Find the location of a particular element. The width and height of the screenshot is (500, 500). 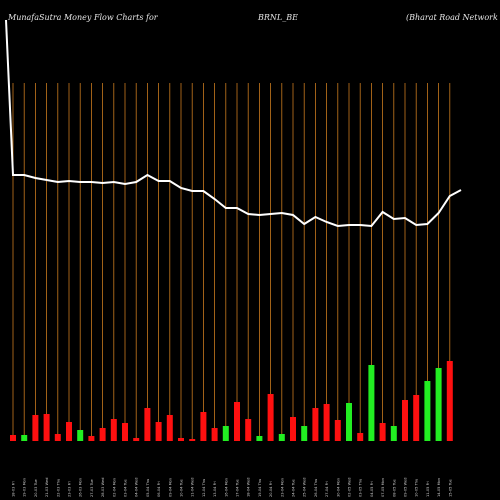

x-tick-label: 03-05 Thu is located at coordinates (361, 488).